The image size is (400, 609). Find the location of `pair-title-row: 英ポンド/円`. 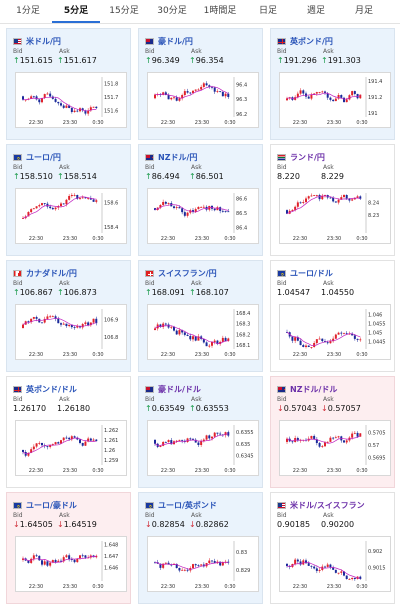

pair-title-row: 英ポンド/円 is located at coordinates (305, 41).